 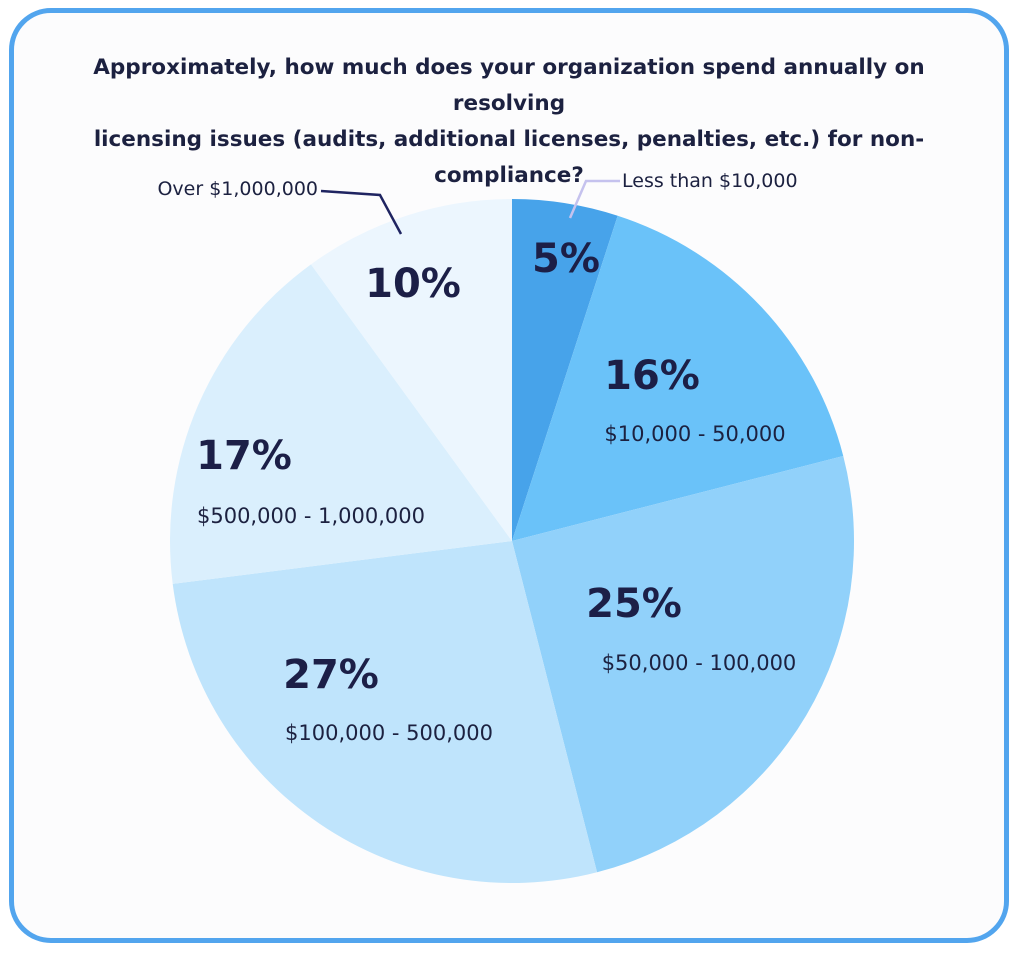 I want to click on callout-label-over-1-000-000: Over $1,000,000, so click(x=237, y=189).